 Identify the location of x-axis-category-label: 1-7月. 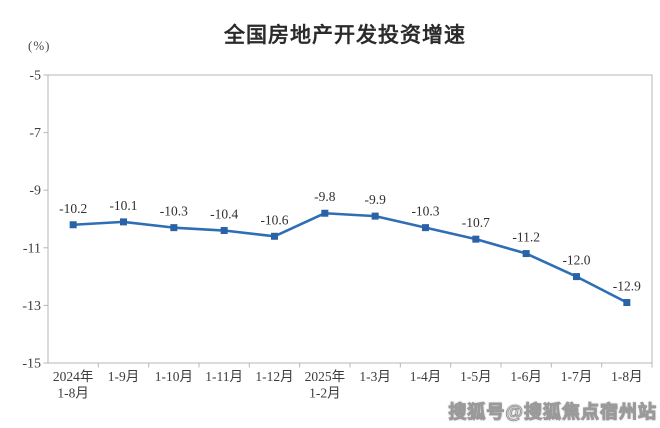
(577, 376).